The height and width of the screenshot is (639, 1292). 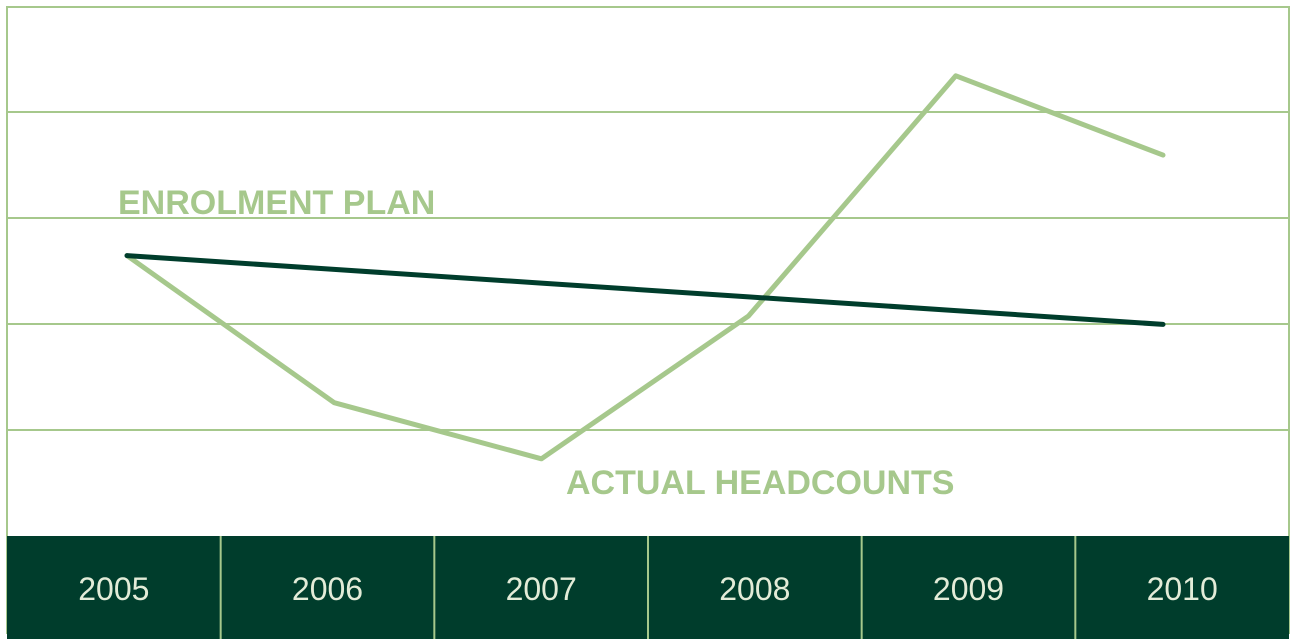 I want to click on series-label-enrolment-plan: ENROLMENT PLAN, so click(x=276, y=203).